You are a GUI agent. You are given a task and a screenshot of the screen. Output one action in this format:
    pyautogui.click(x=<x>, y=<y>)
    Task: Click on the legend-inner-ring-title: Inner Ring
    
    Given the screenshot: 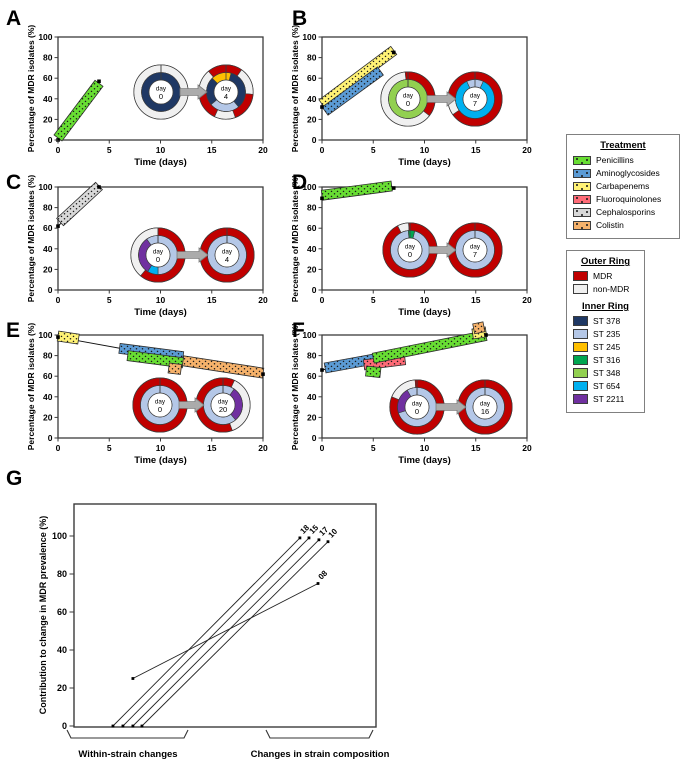 What is the action you would take?
    pyautogui.click(x=605, y=306)
    